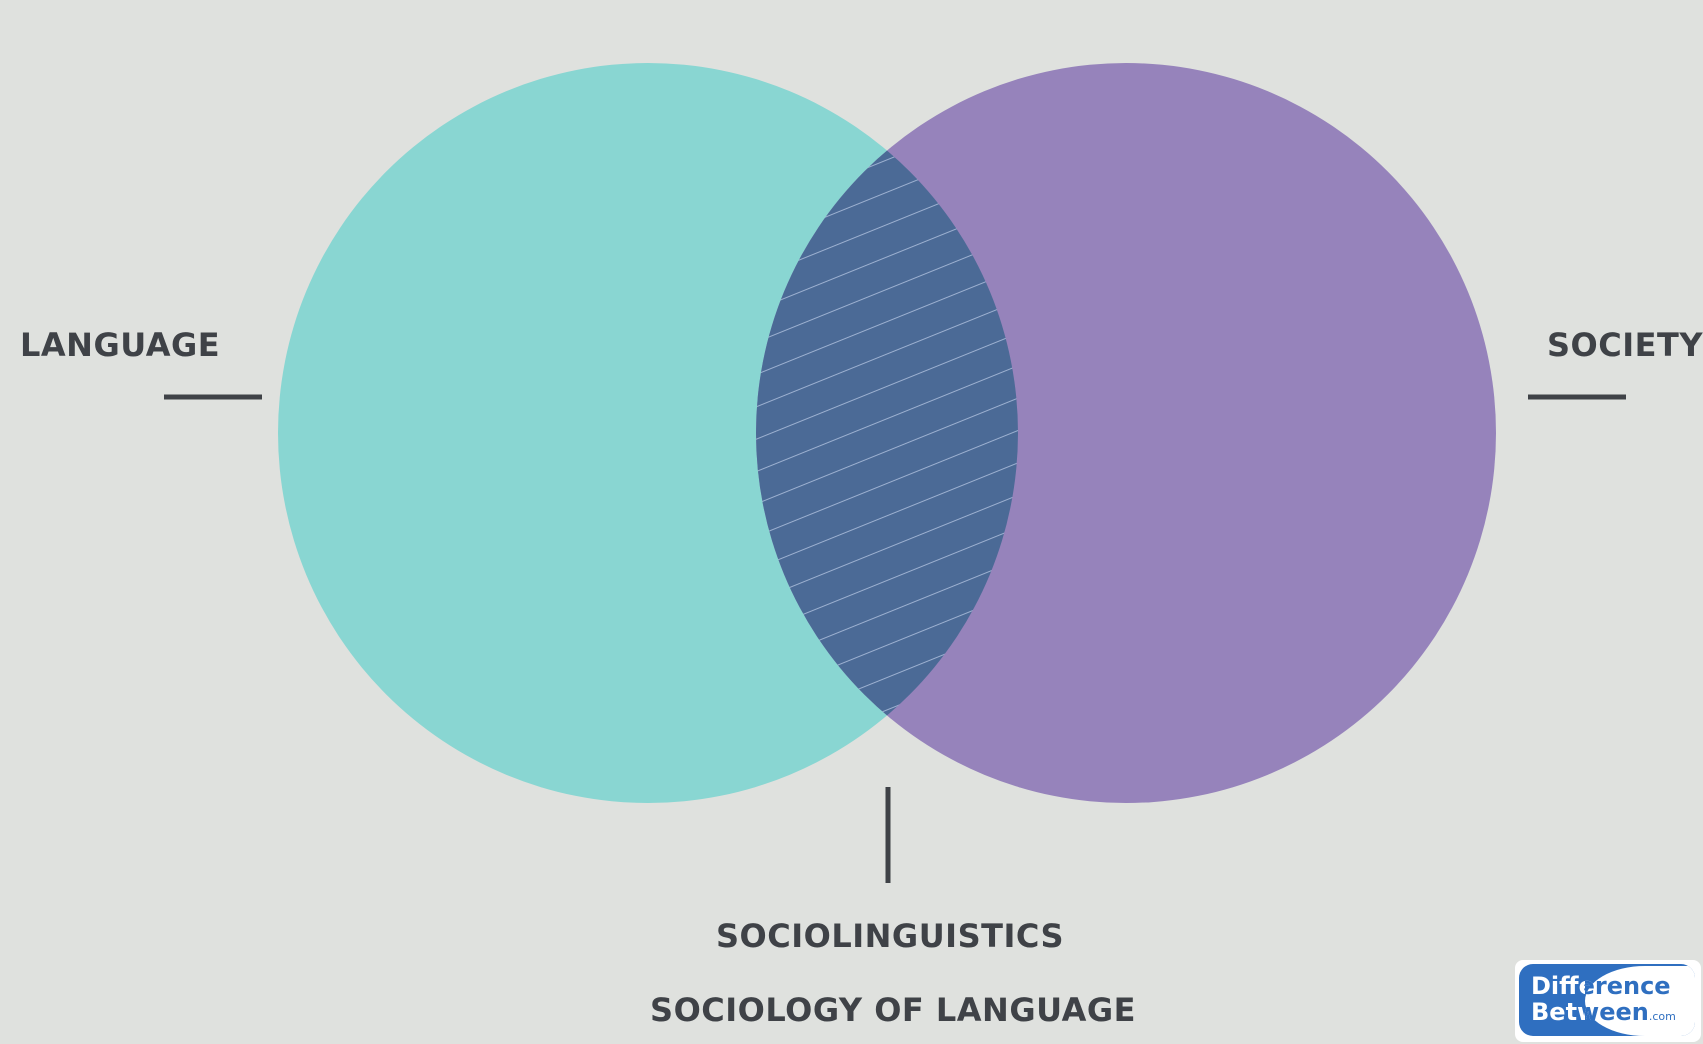 This screenshot has height=1044, width=1703. I want to click on logo-swoosh, so click(1640, 1001).